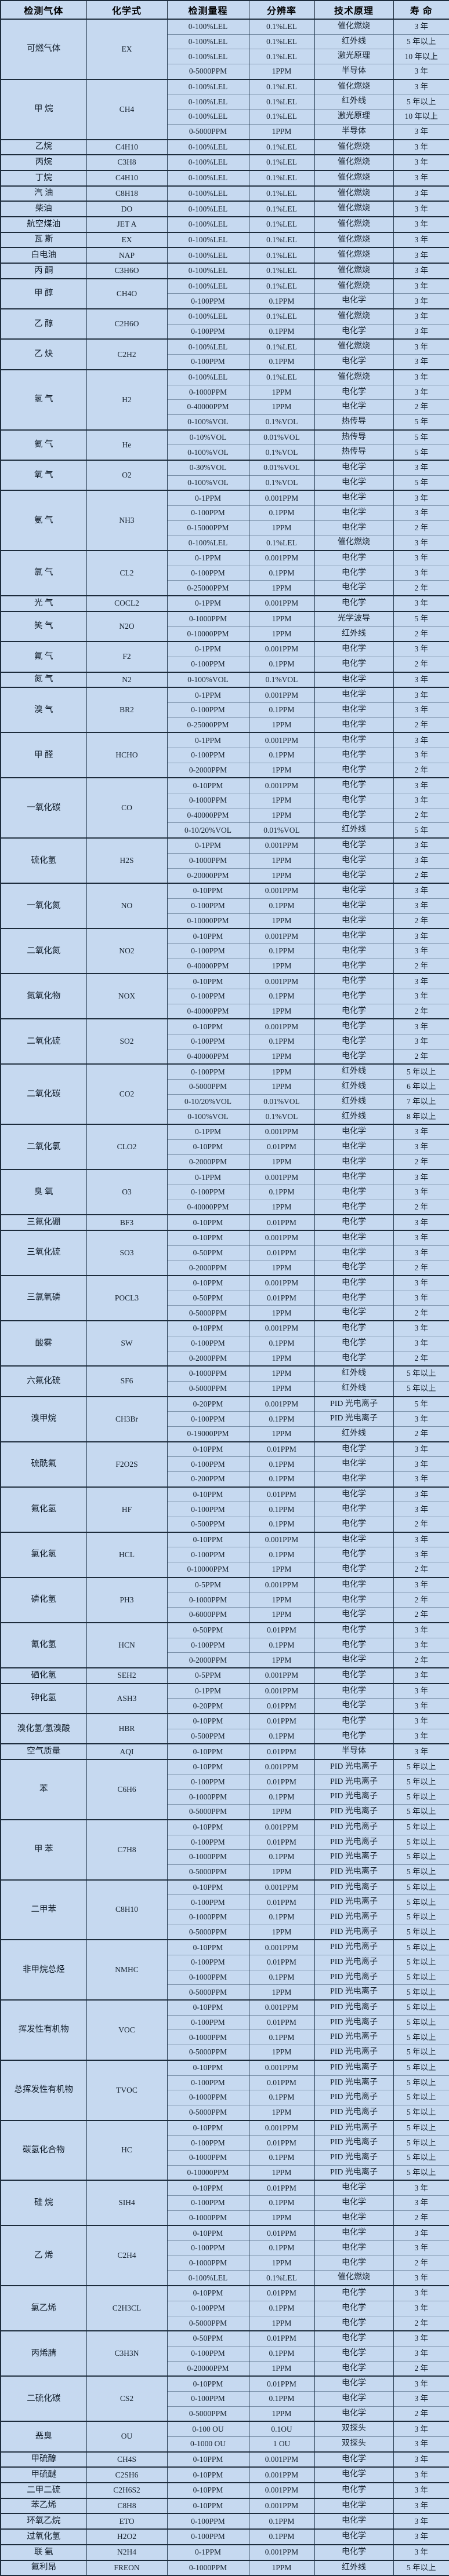  I want to click on gas-cell: 丙烯腈, so click(44, 2353).